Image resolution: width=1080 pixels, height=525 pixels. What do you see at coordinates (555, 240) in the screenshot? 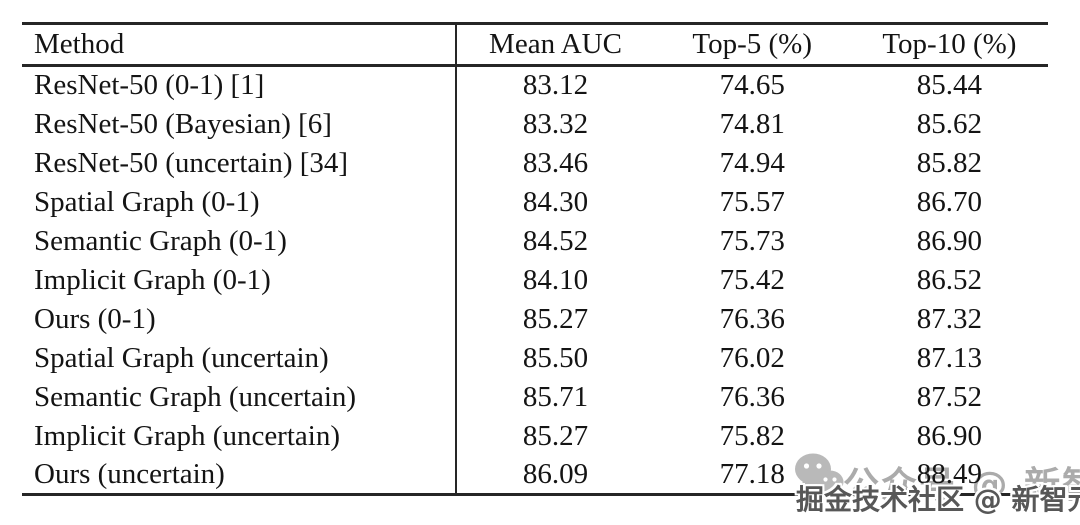
I see `mean-auc-cell: 84.52` at bounding box center [555, 240].